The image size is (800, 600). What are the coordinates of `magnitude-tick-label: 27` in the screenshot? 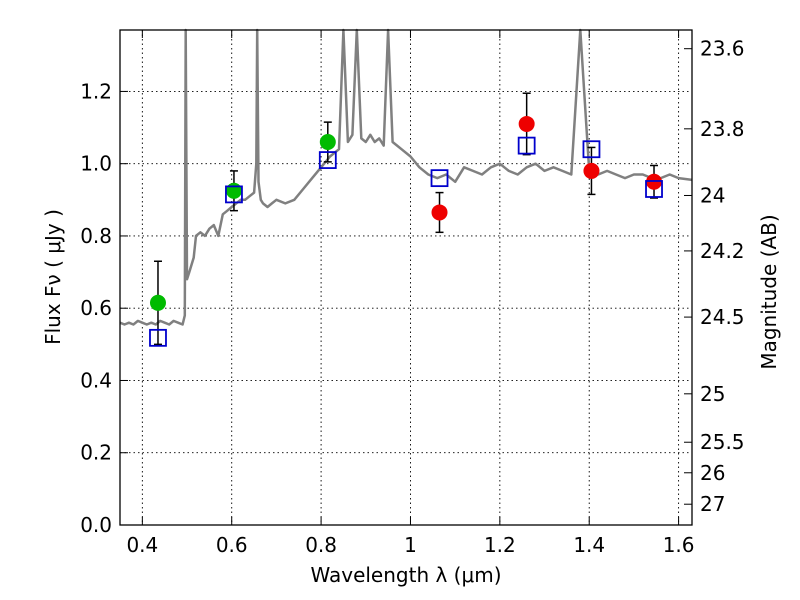 It's located at (712, 504).